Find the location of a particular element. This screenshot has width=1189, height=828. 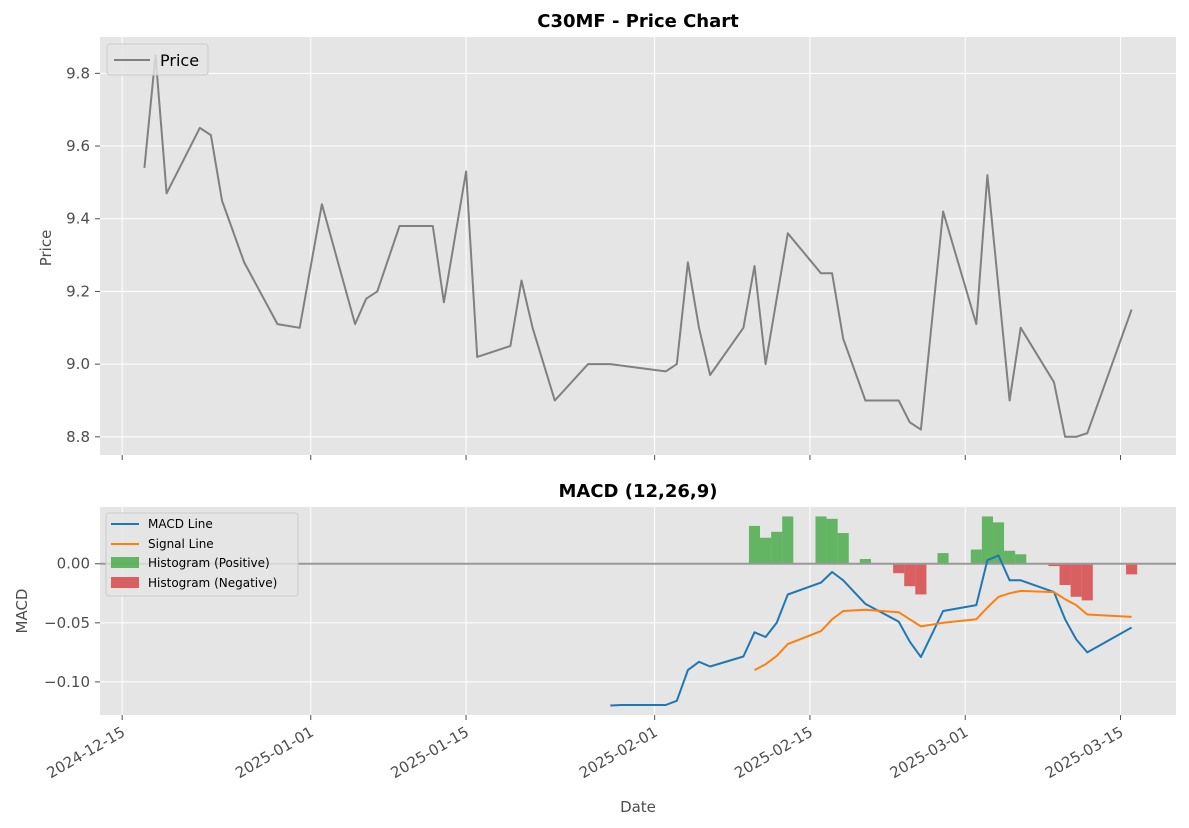

macd-legend-label-macd: MACD Line is located at coordinates (180, 524).